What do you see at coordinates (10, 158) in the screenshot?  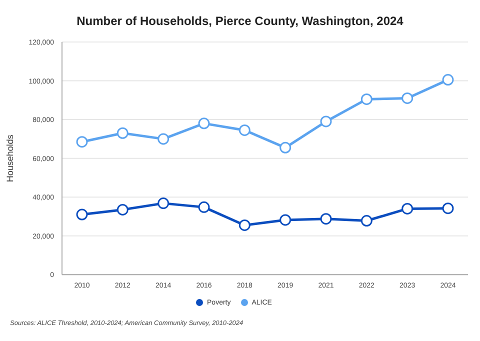 I see `y-axis-title: Households` at bounding box center [10, 158].